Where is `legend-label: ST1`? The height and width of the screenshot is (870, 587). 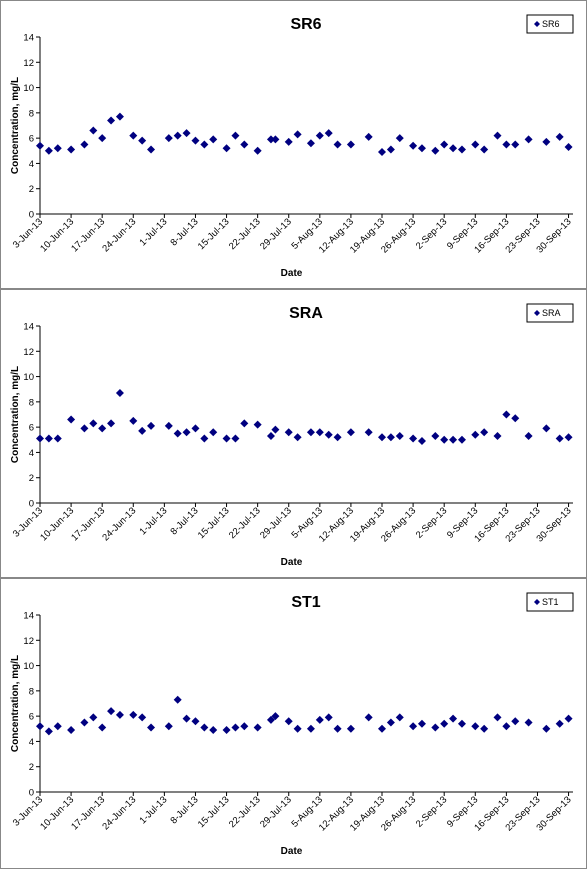
legend-label: ST1 is located at coordinates (550, 602).